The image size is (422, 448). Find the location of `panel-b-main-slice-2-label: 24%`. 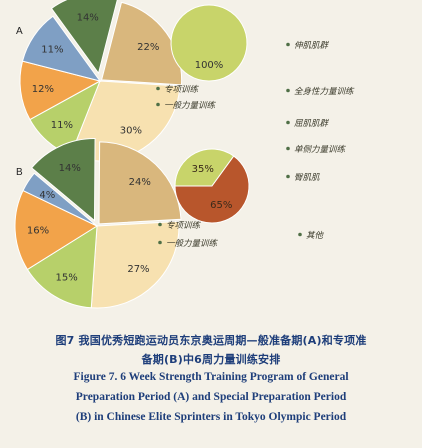

panel-b-main-slice-2-label: 24% is located at coordinates (140, 182).